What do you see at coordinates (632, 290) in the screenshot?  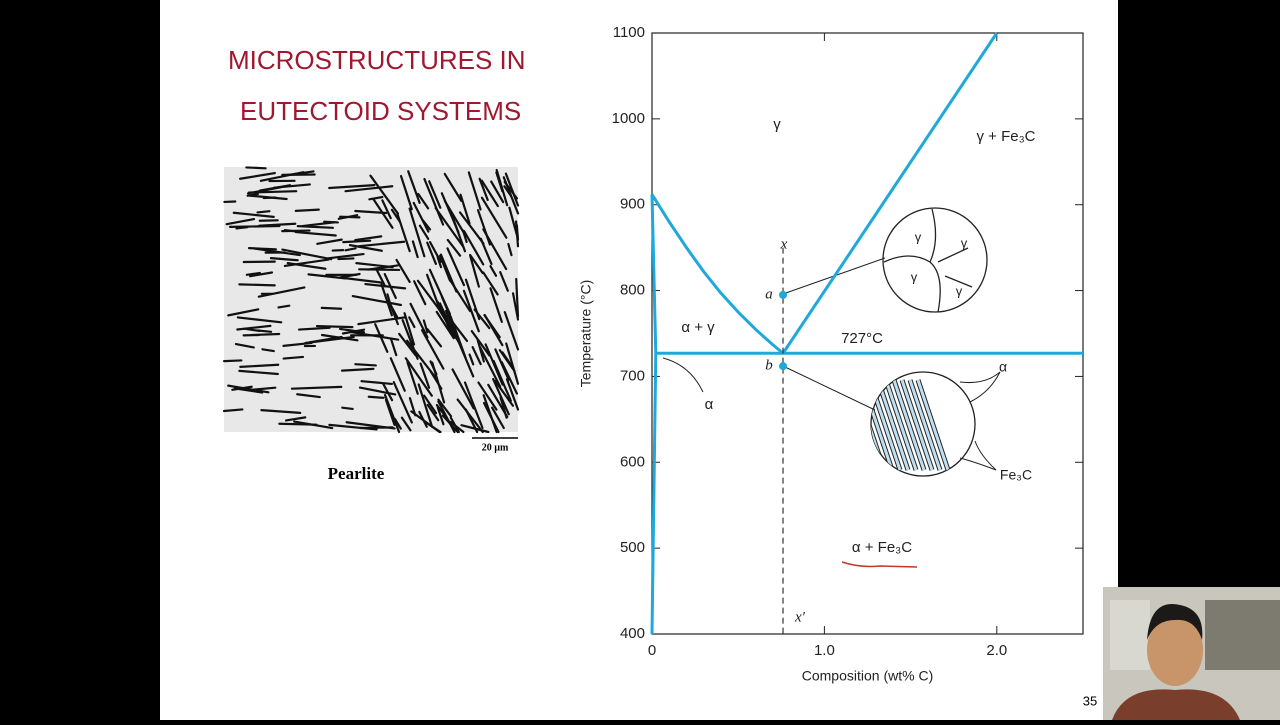 I see `y-tick-label: 800` at bounding box center [632, 290].